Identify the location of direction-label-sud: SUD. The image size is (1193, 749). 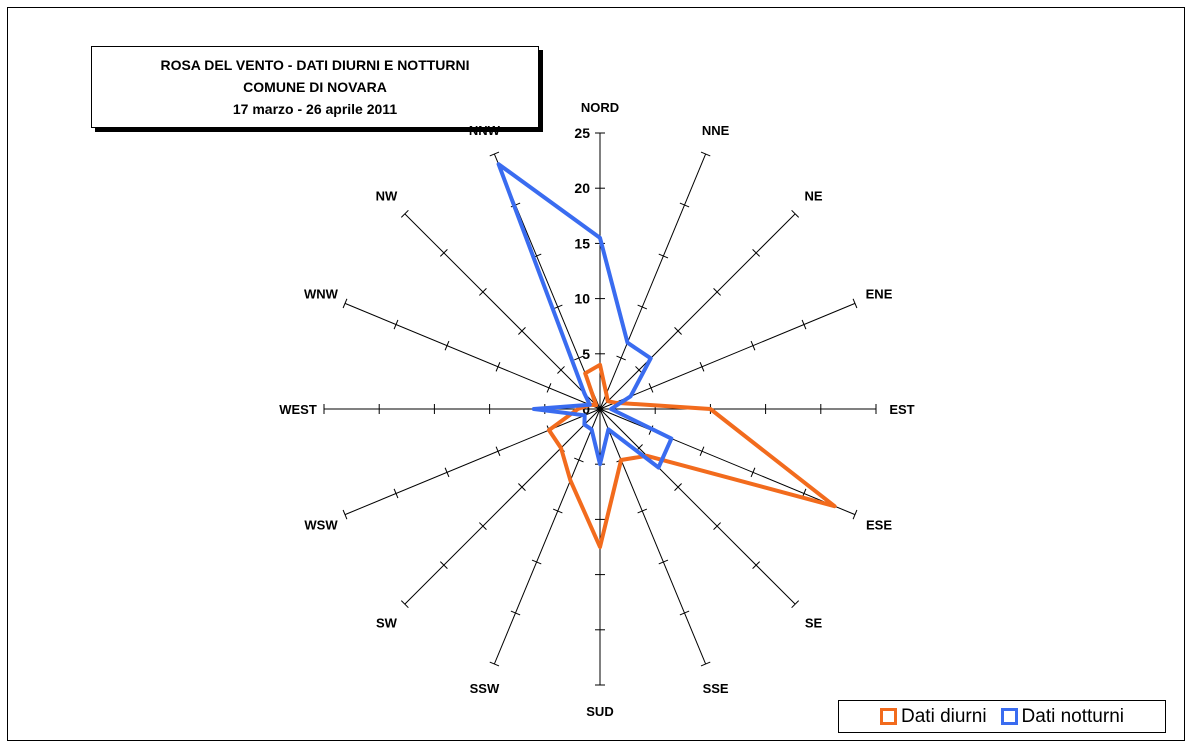
(599, 711).